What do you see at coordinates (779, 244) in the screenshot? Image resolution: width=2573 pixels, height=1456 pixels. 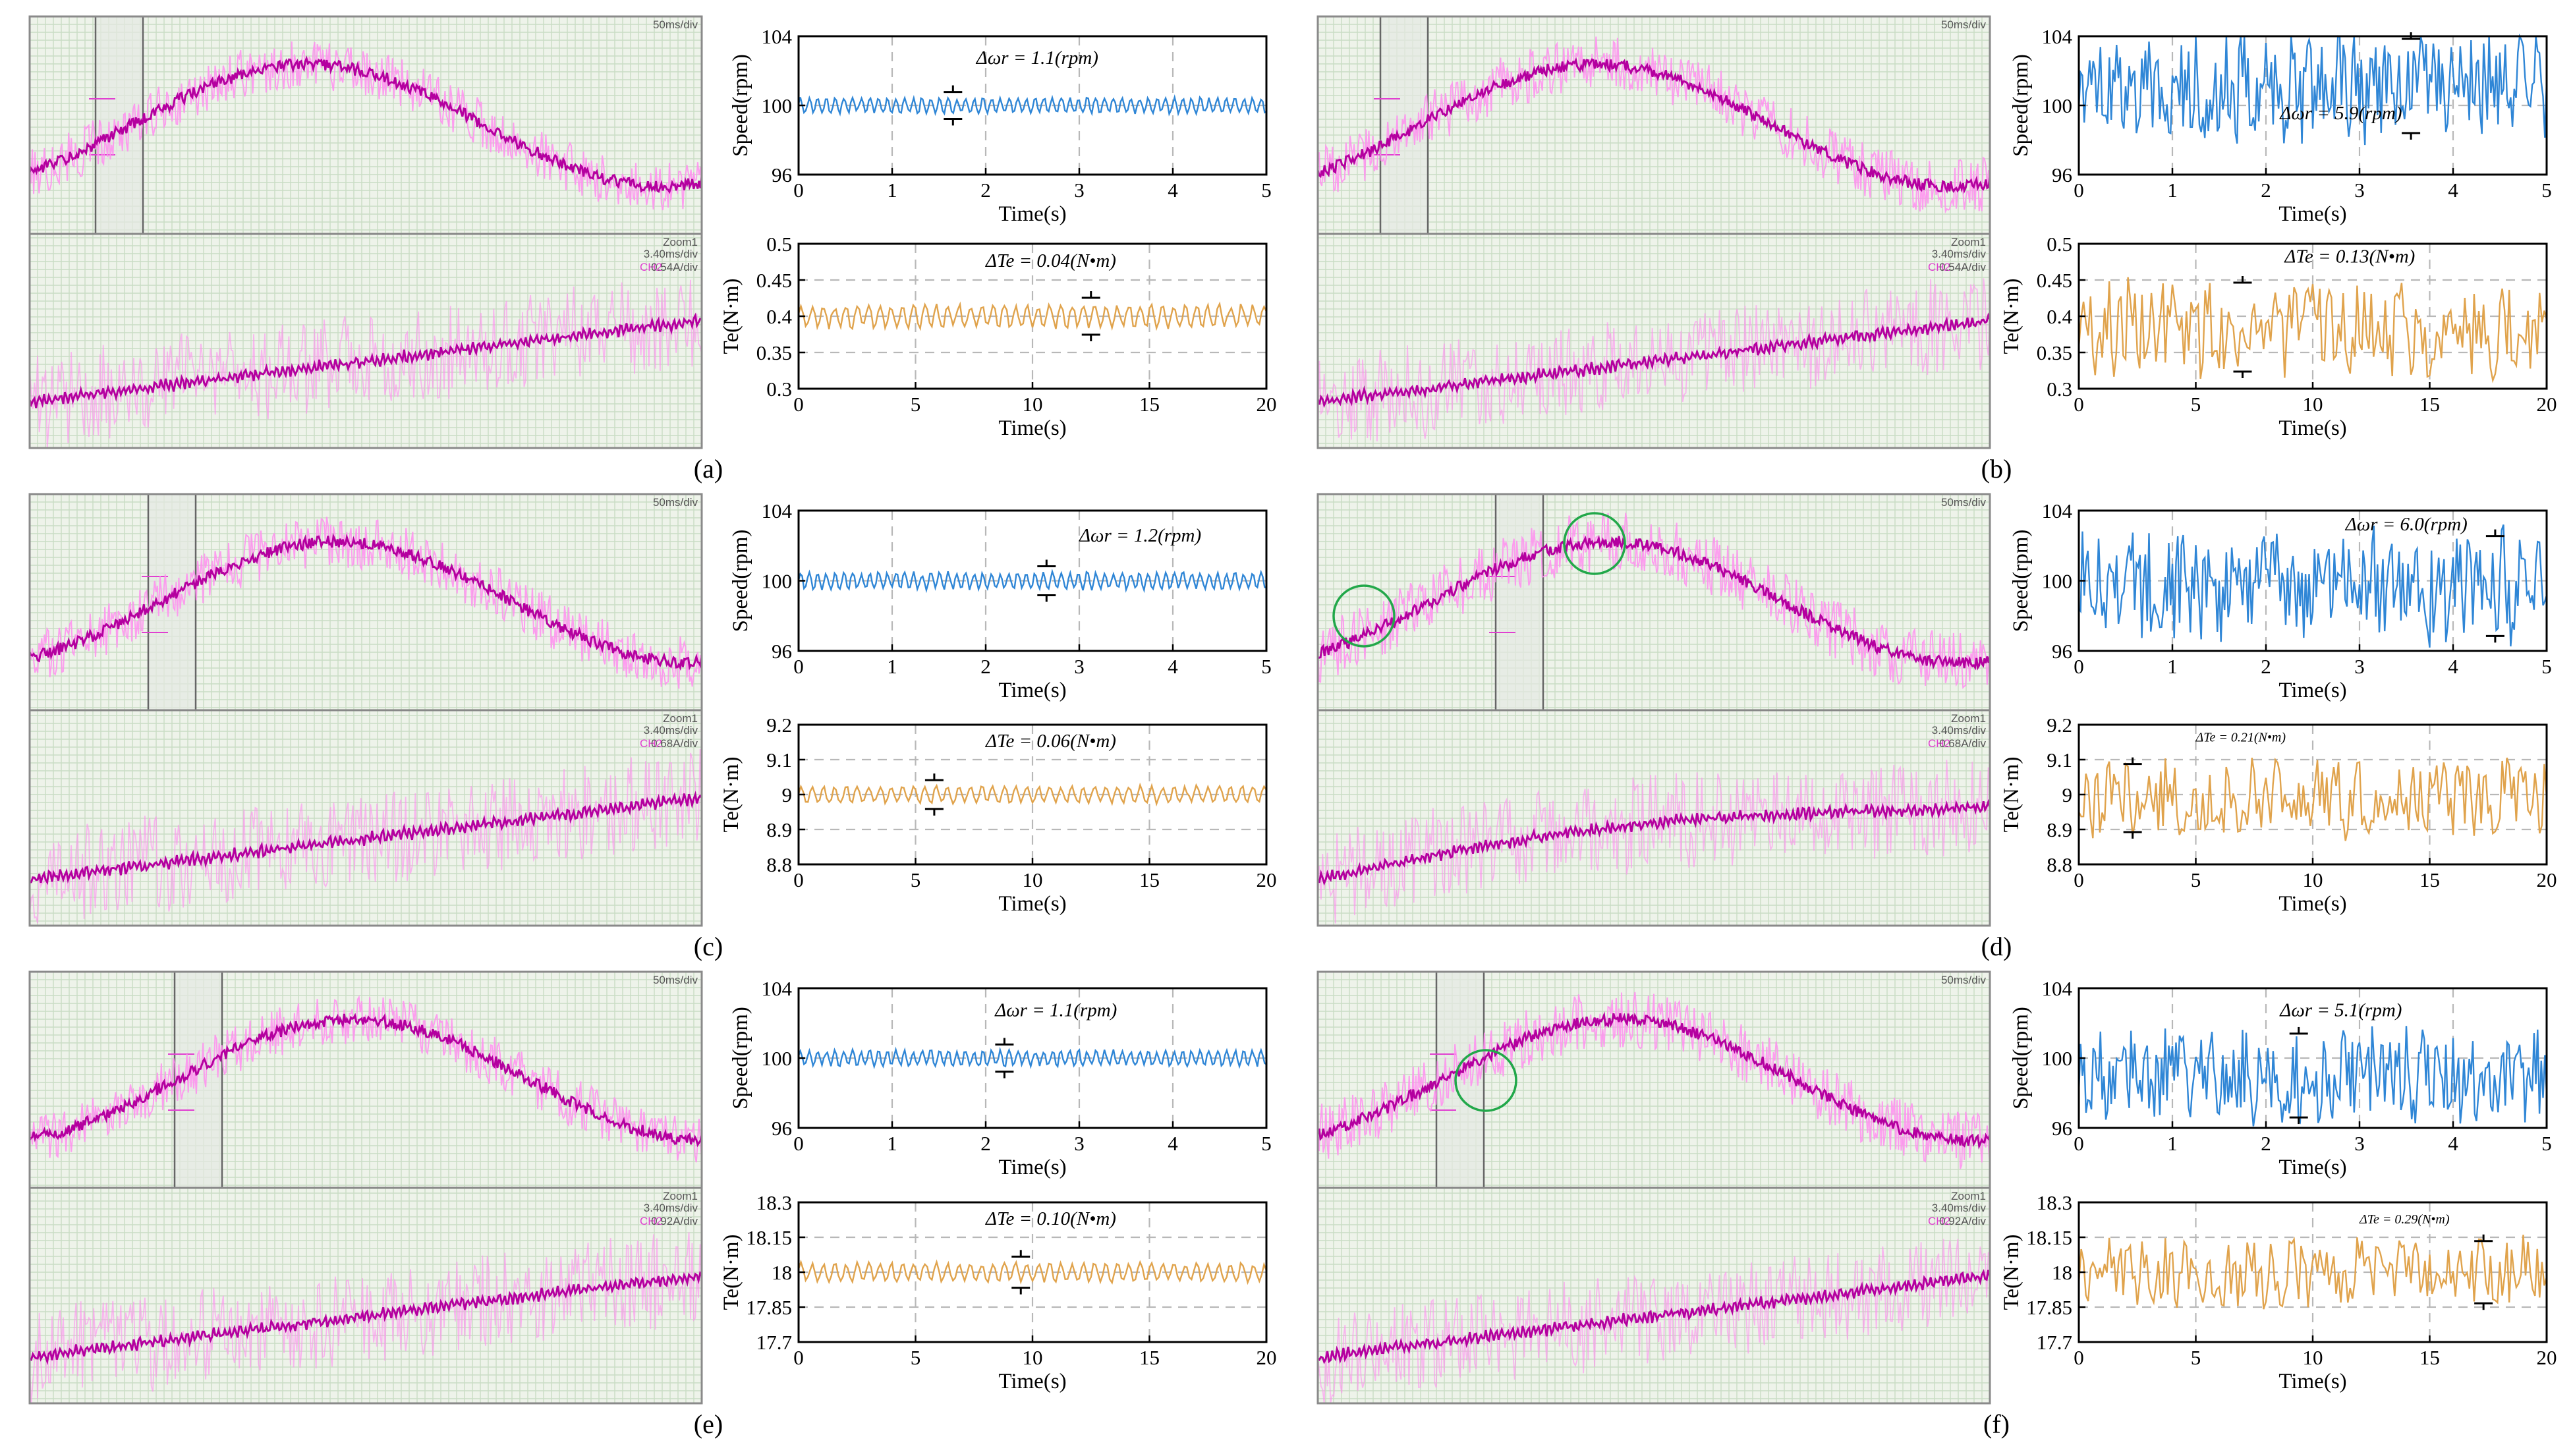 I see `y-tick-label: 0.5` at bounding box center [779, 244].